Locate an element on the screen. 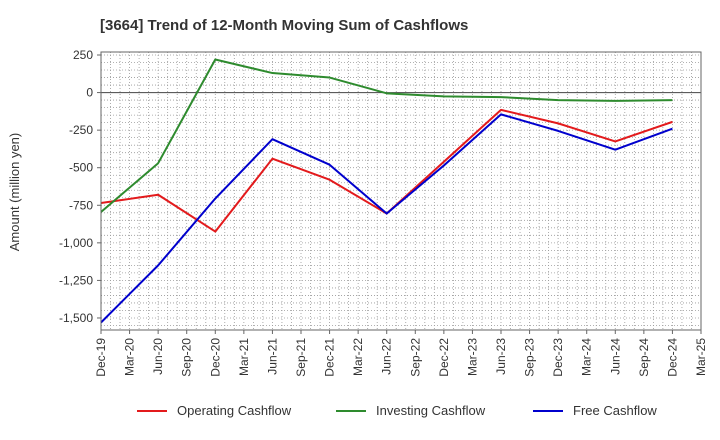 This screenshot has height=440, width=720. x-tick-label: Mar-25 is located at coordinates (701, 357).